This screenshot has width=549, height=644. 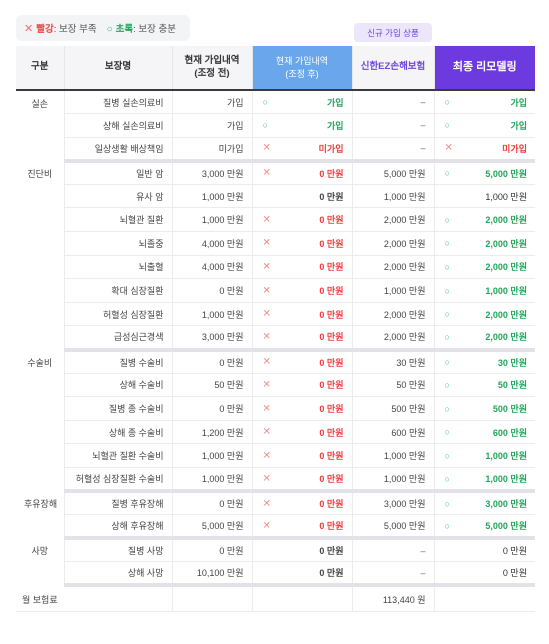 I want to click on table-row: 실손 질병 실손의료비 가입 ○ 가입 – ○ 가입, so click(x=275, y=125).